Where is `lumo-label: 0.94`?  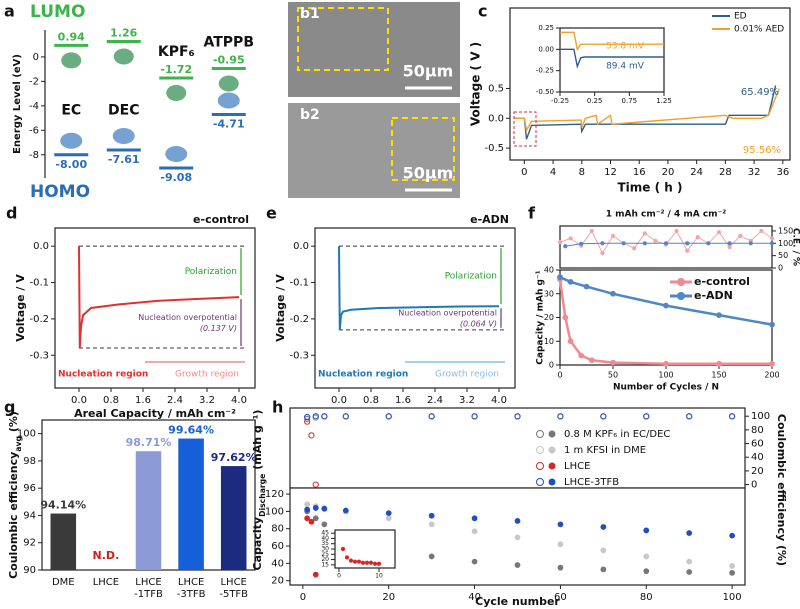 lumo-label: 0.94 is located at coordinates (71, 36).